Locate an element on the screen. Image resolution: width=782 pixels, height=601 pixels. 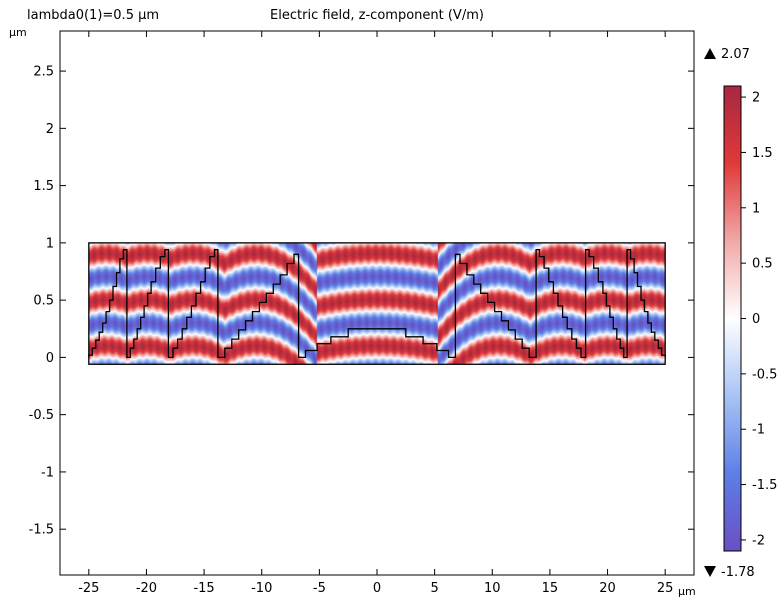
colorbar-max-label: 2.07 is located at coordinates (735, 54).